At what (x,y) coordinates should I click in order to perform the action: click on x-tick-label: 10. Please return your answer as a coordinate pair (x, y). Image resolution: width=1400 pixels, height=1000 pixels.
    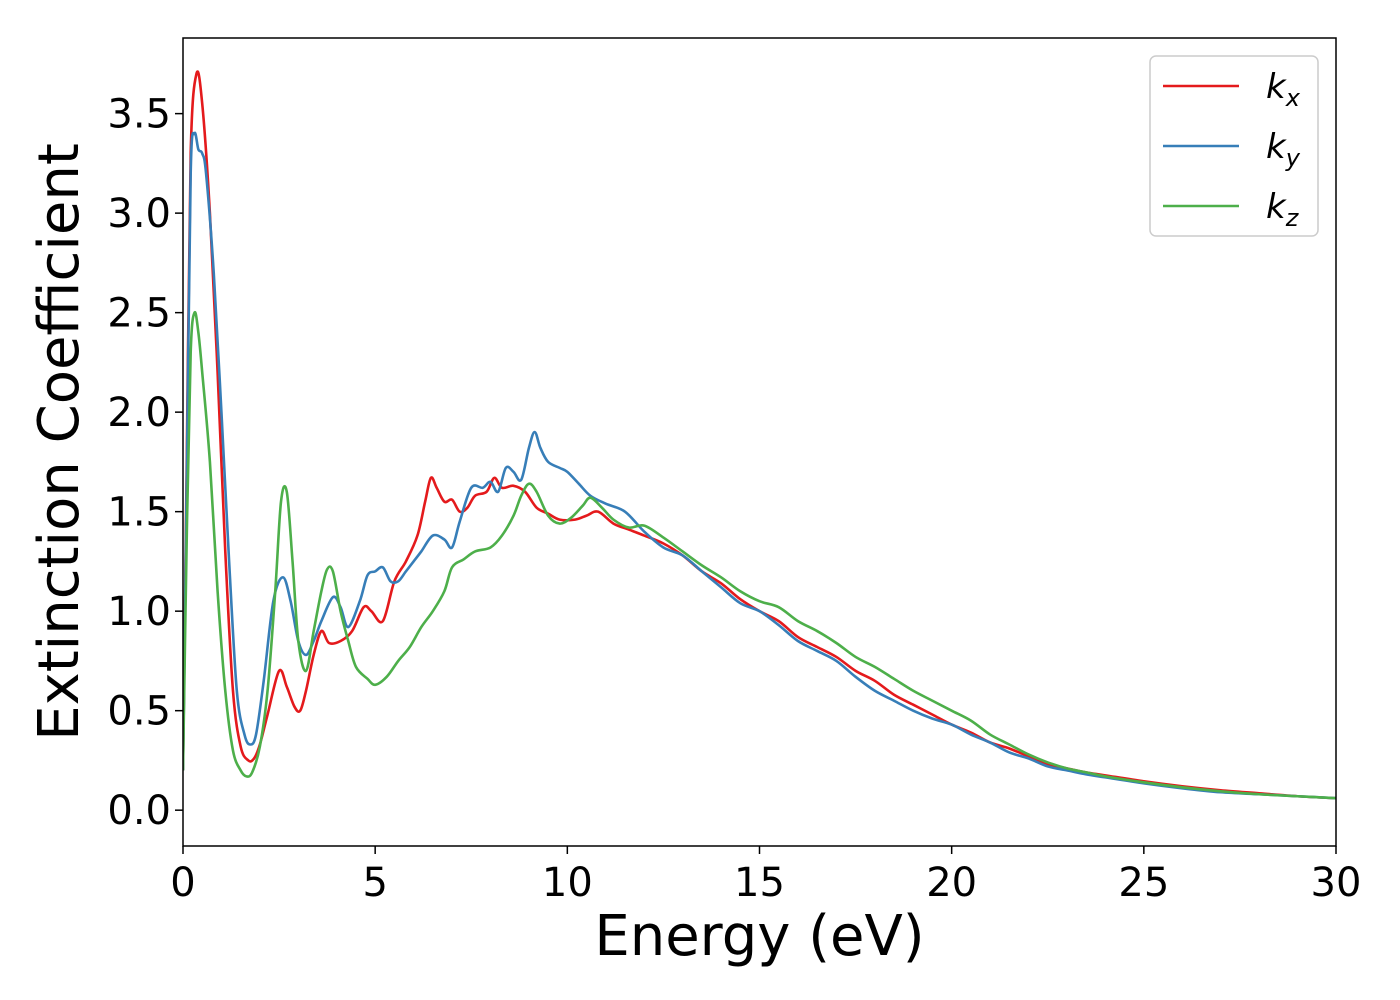
    Looking at the image, I should click on (567, 883).